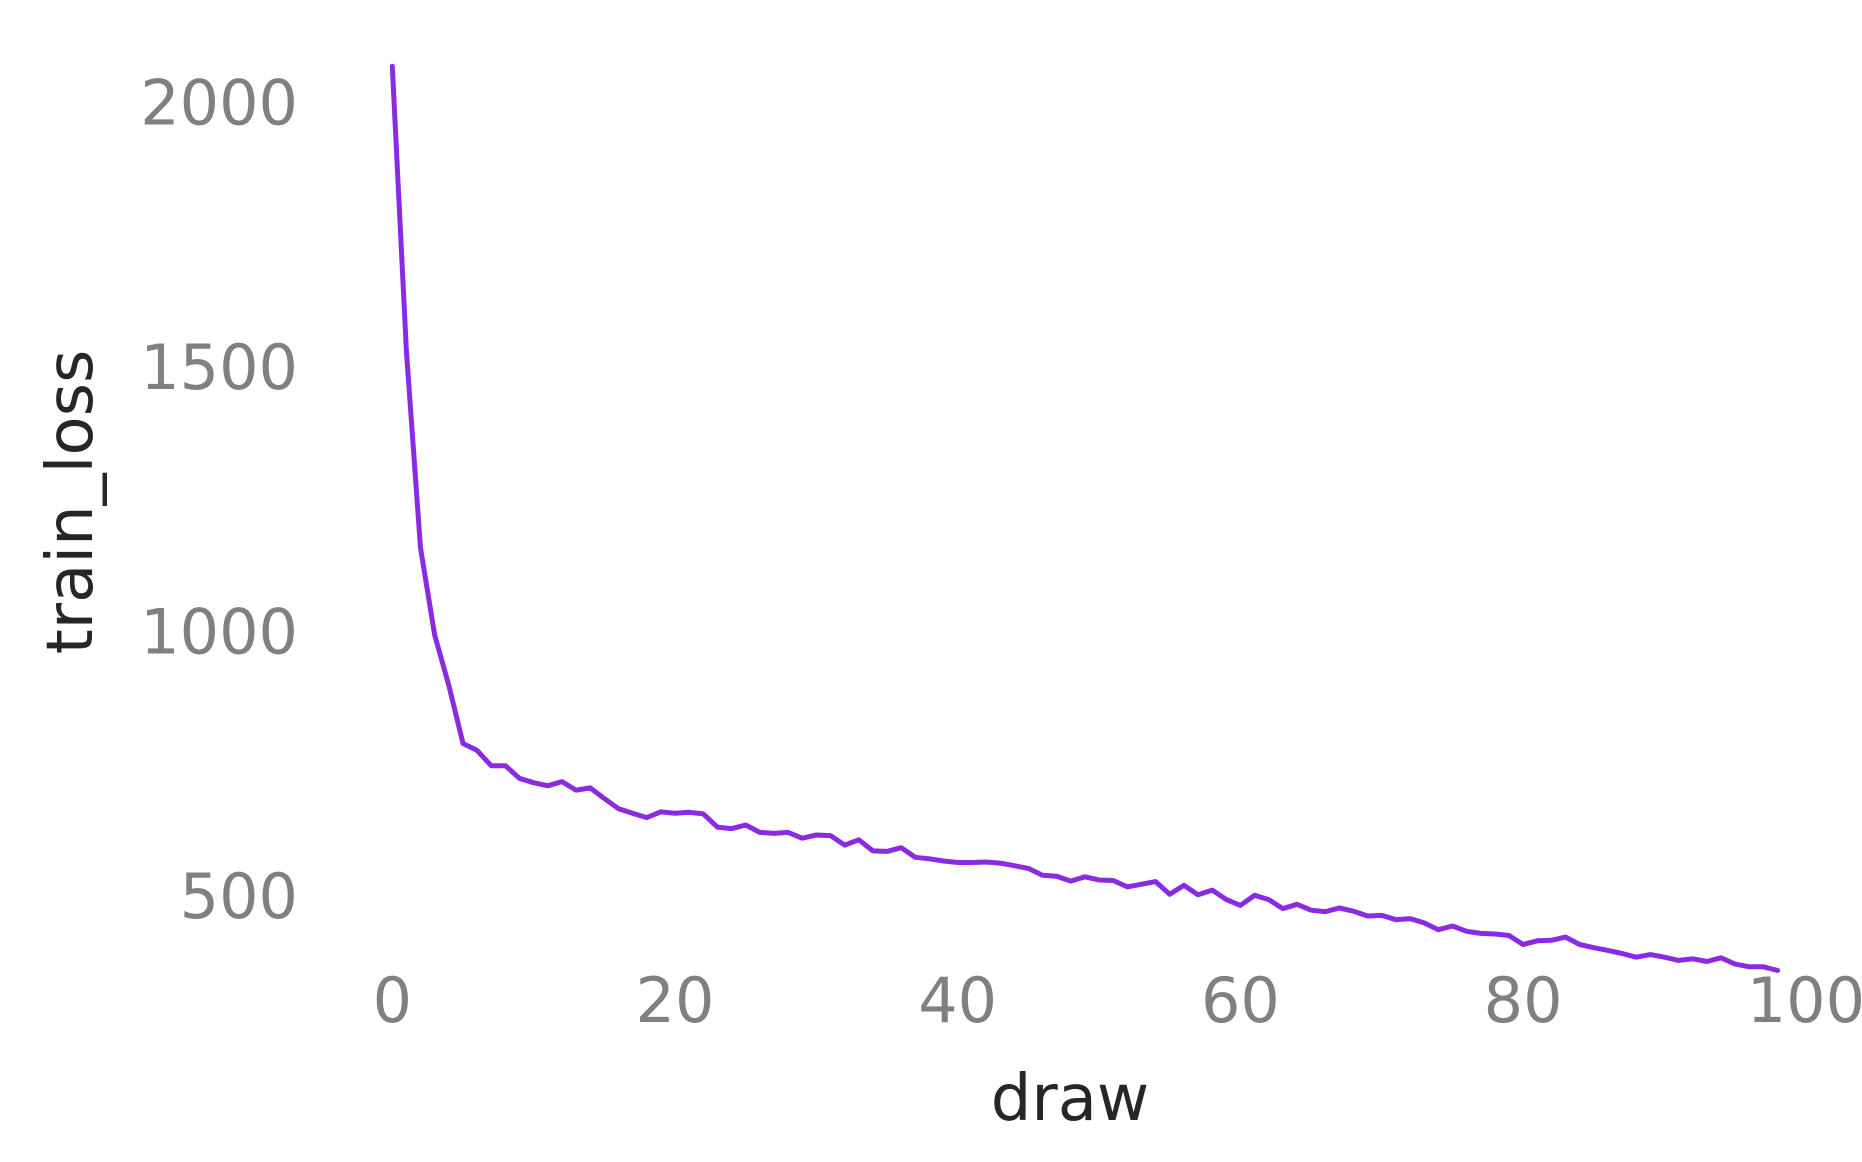  What do you see at coordinates (392, 1000) in the screenshot?
I see `x-tick-label: 0` at bounding box center [392, 1000].